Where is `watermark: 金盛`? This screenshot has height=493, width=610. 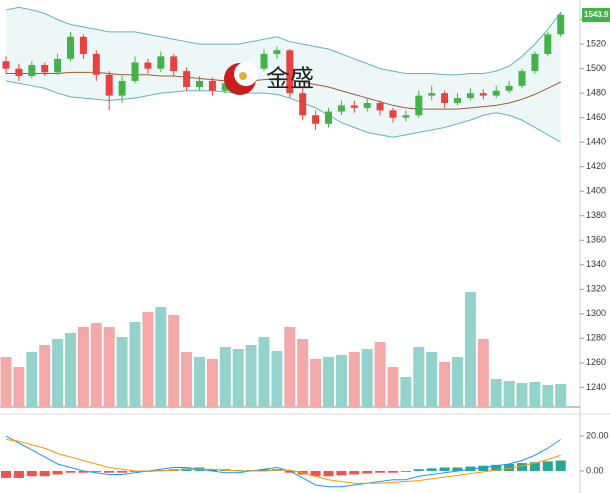
watermark: 金盛 is located at coordinates (269, 78).